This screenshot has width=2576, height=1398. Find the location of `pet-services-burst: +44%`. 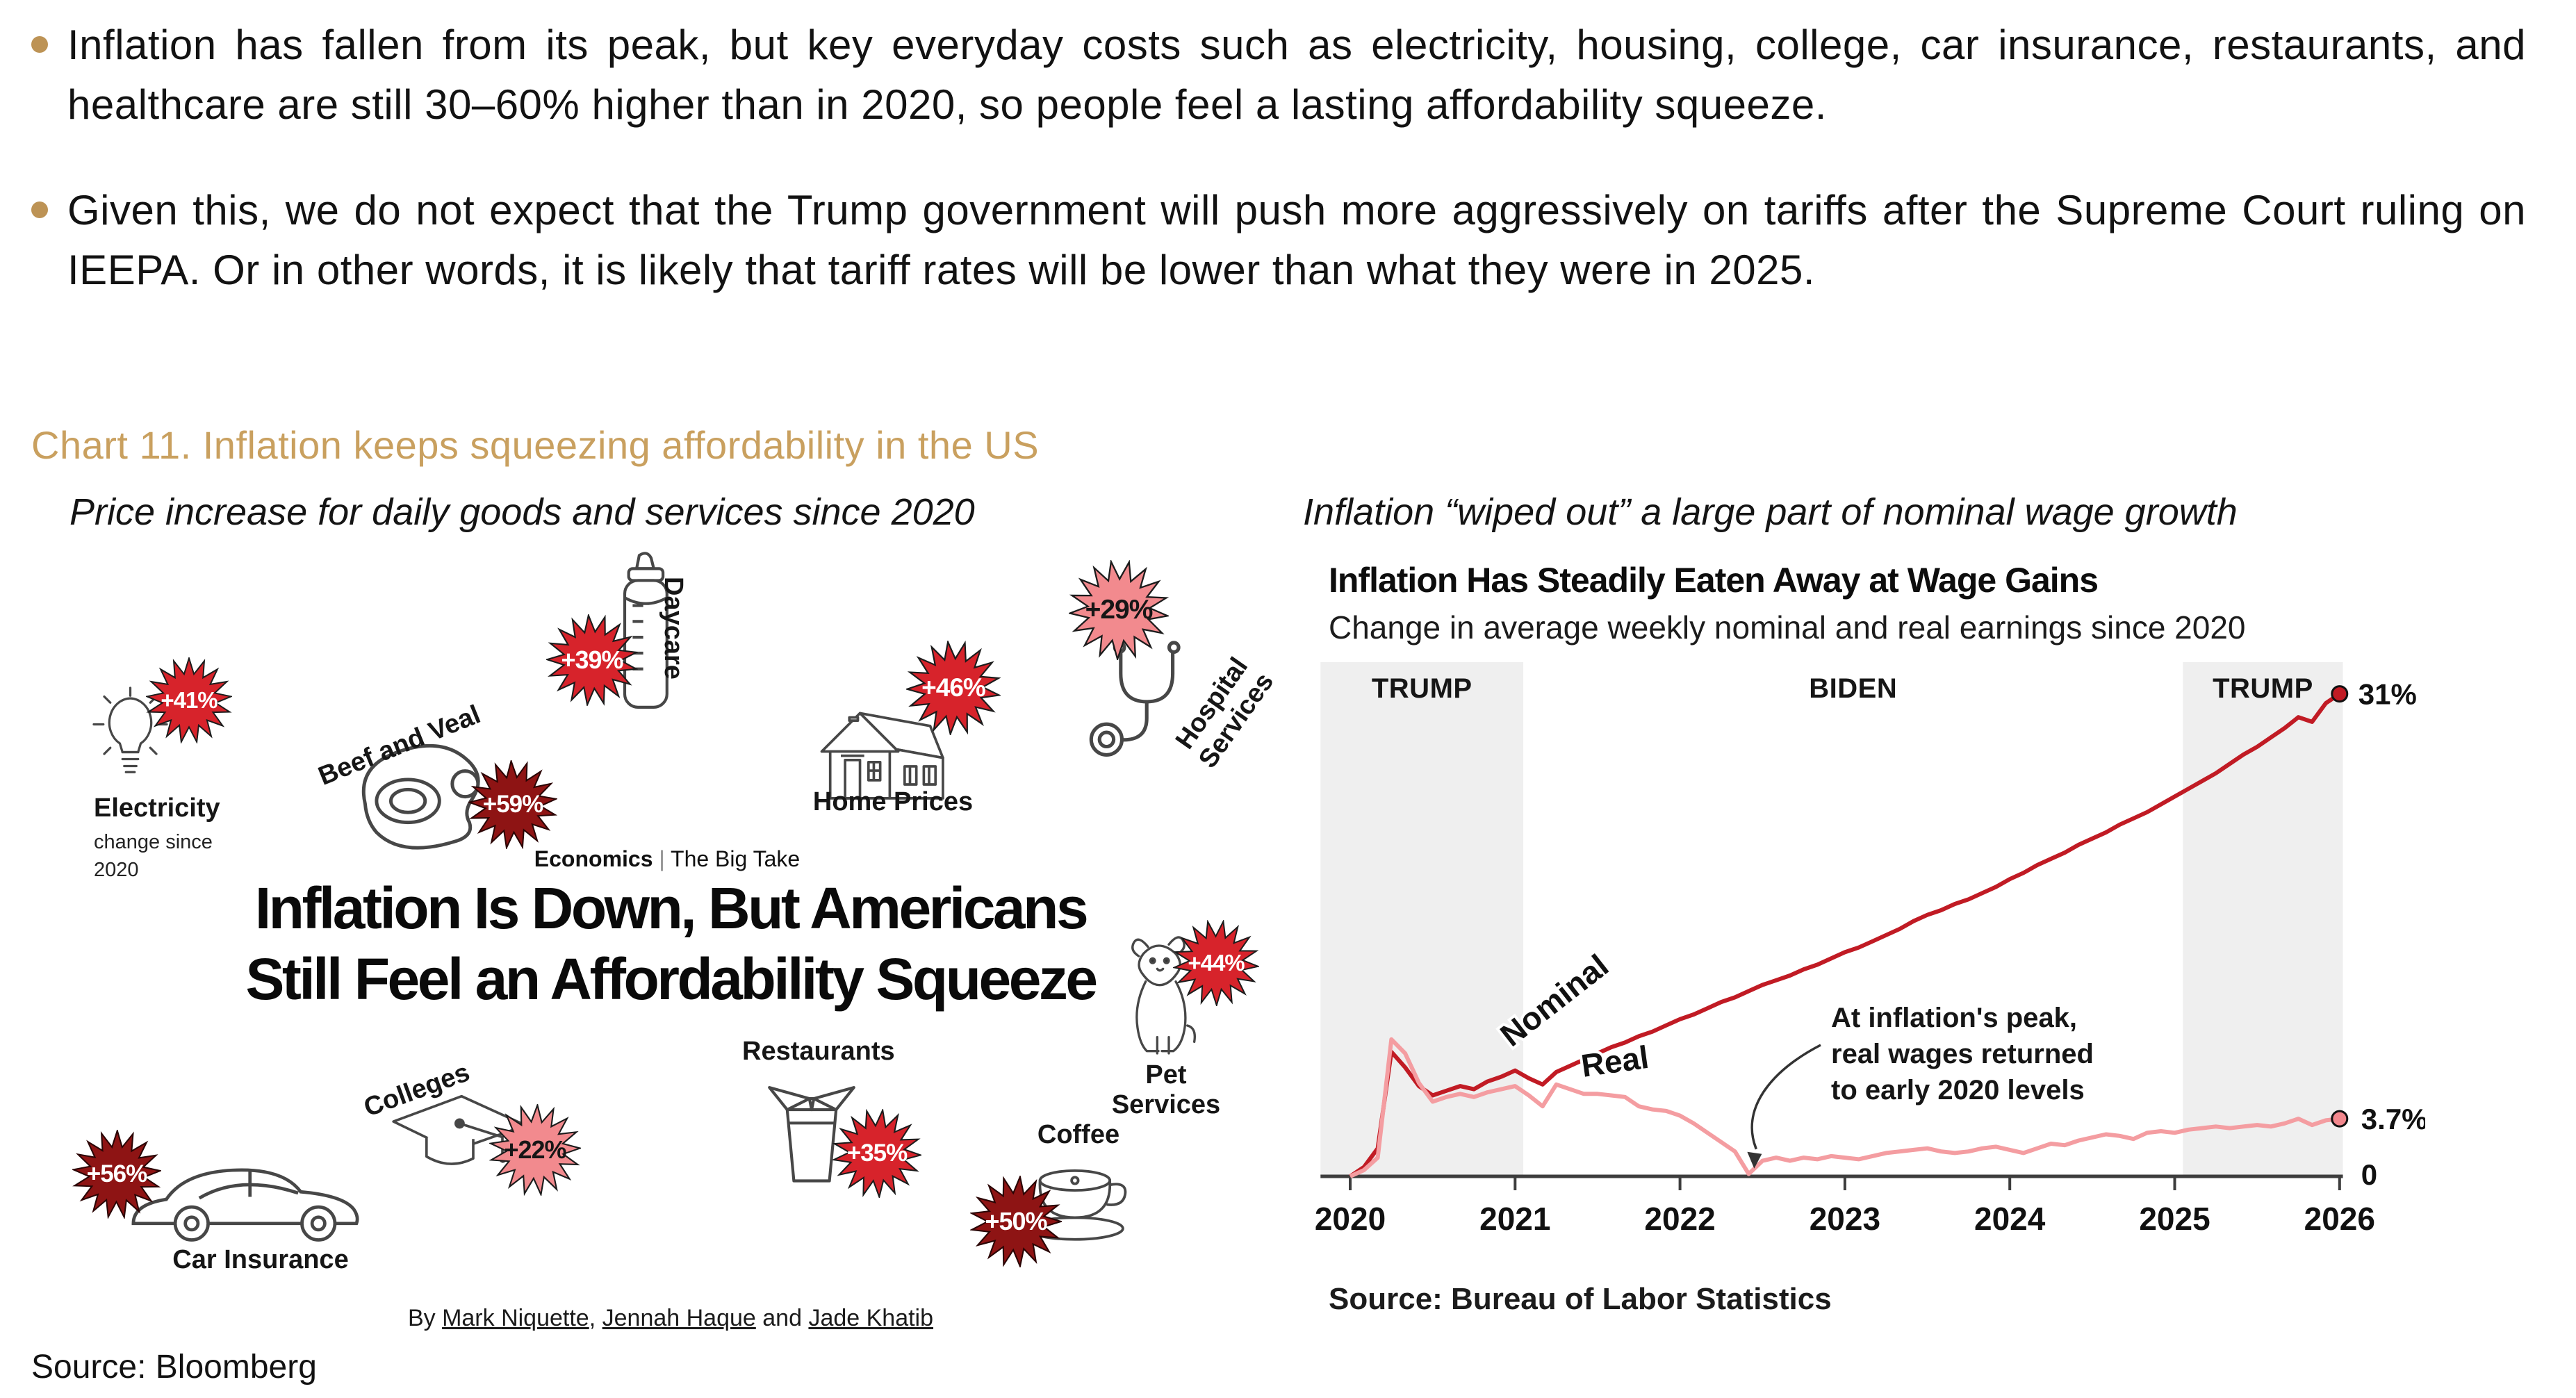

pet-services-burst: +44% is located at coordinates (1216, 963).